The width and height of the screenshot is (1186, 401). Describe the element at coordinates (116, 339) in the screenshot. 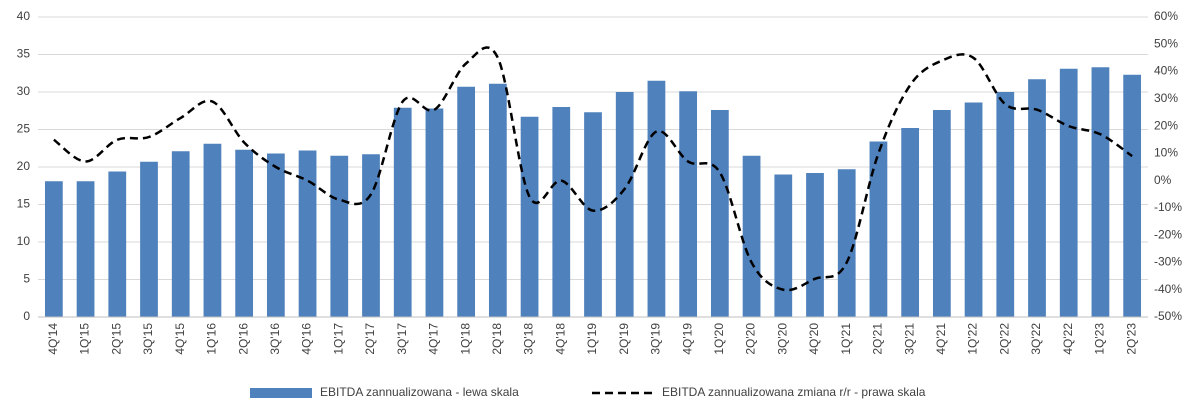

I see `x-tick-label: 2Q'15` at that location.